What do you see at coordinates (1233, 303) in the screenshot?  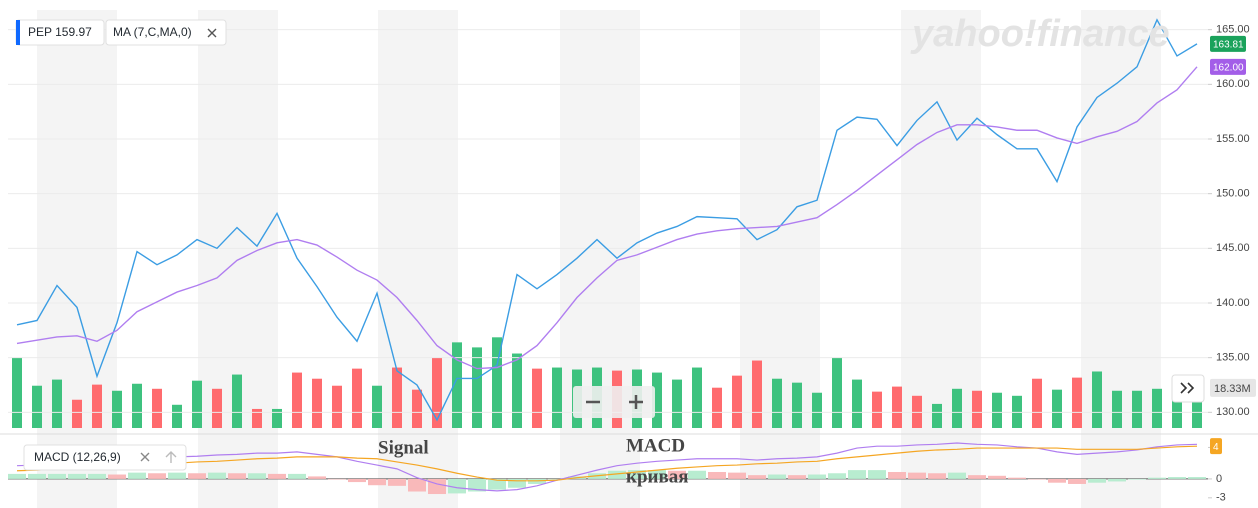 I see `y-tick-label: 140.00` at bounding box center [1233, 303].